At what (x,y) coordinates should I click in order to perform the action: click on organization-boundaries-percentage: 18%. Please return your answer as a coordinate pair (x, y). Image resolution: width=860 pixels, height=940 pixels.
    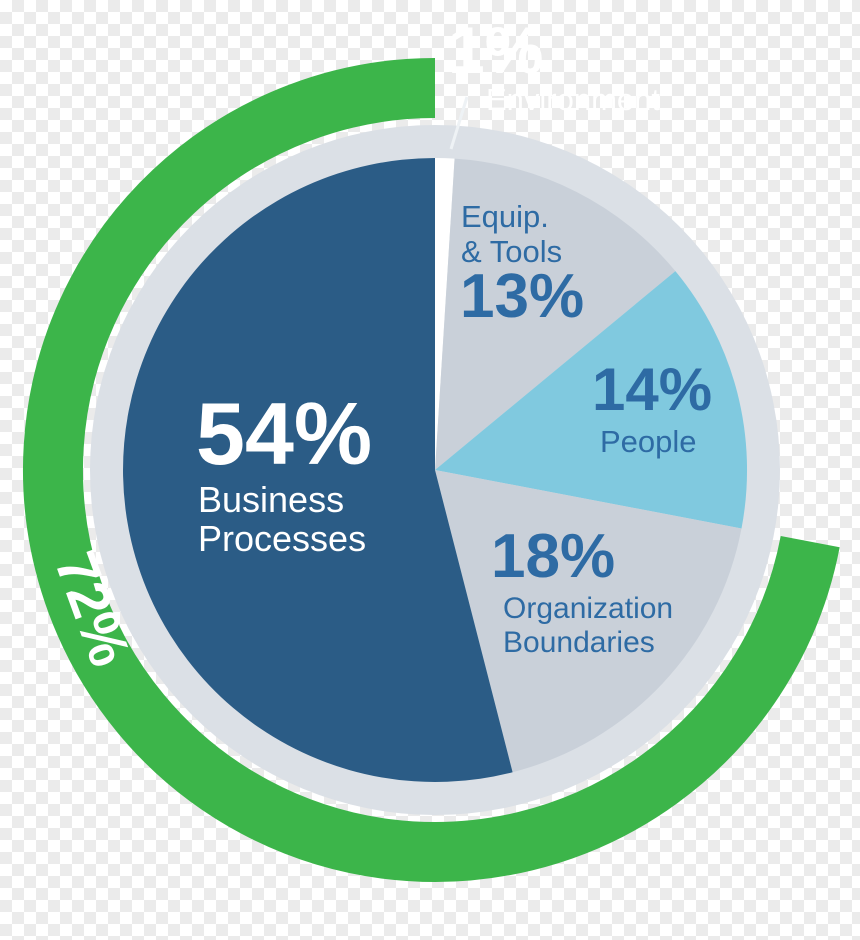
    Looking at the image, I should click on (553, 556).